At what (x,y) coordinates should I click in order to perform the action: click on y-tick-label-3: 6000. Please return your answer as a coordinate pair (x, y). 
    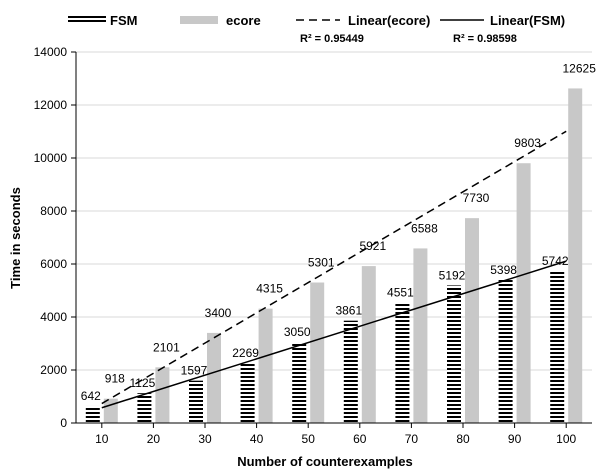
    Looking at the image, I should click on (53, 264).